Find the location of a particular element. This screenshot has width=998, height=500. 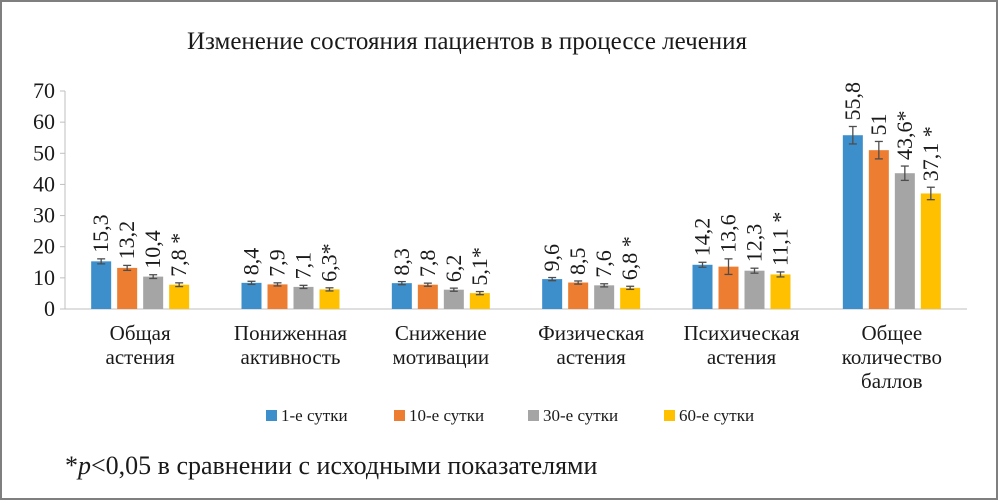

data-label: 8,5 is located at coordinates (577, 261).